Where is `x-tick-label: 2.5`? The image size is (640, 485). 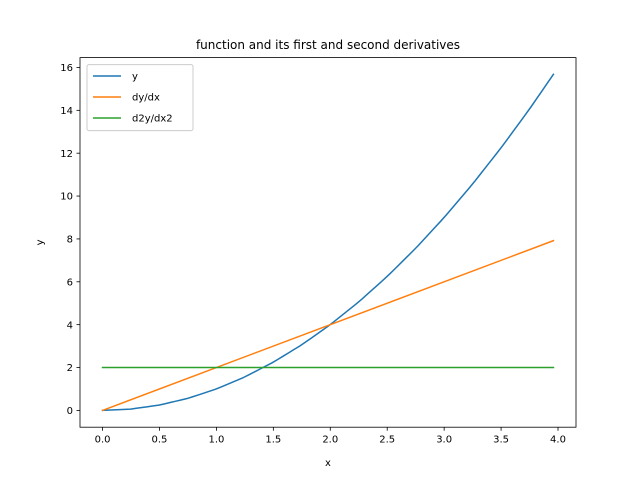 x-tick-label: 2.5 is located at coordinates (387, 440).